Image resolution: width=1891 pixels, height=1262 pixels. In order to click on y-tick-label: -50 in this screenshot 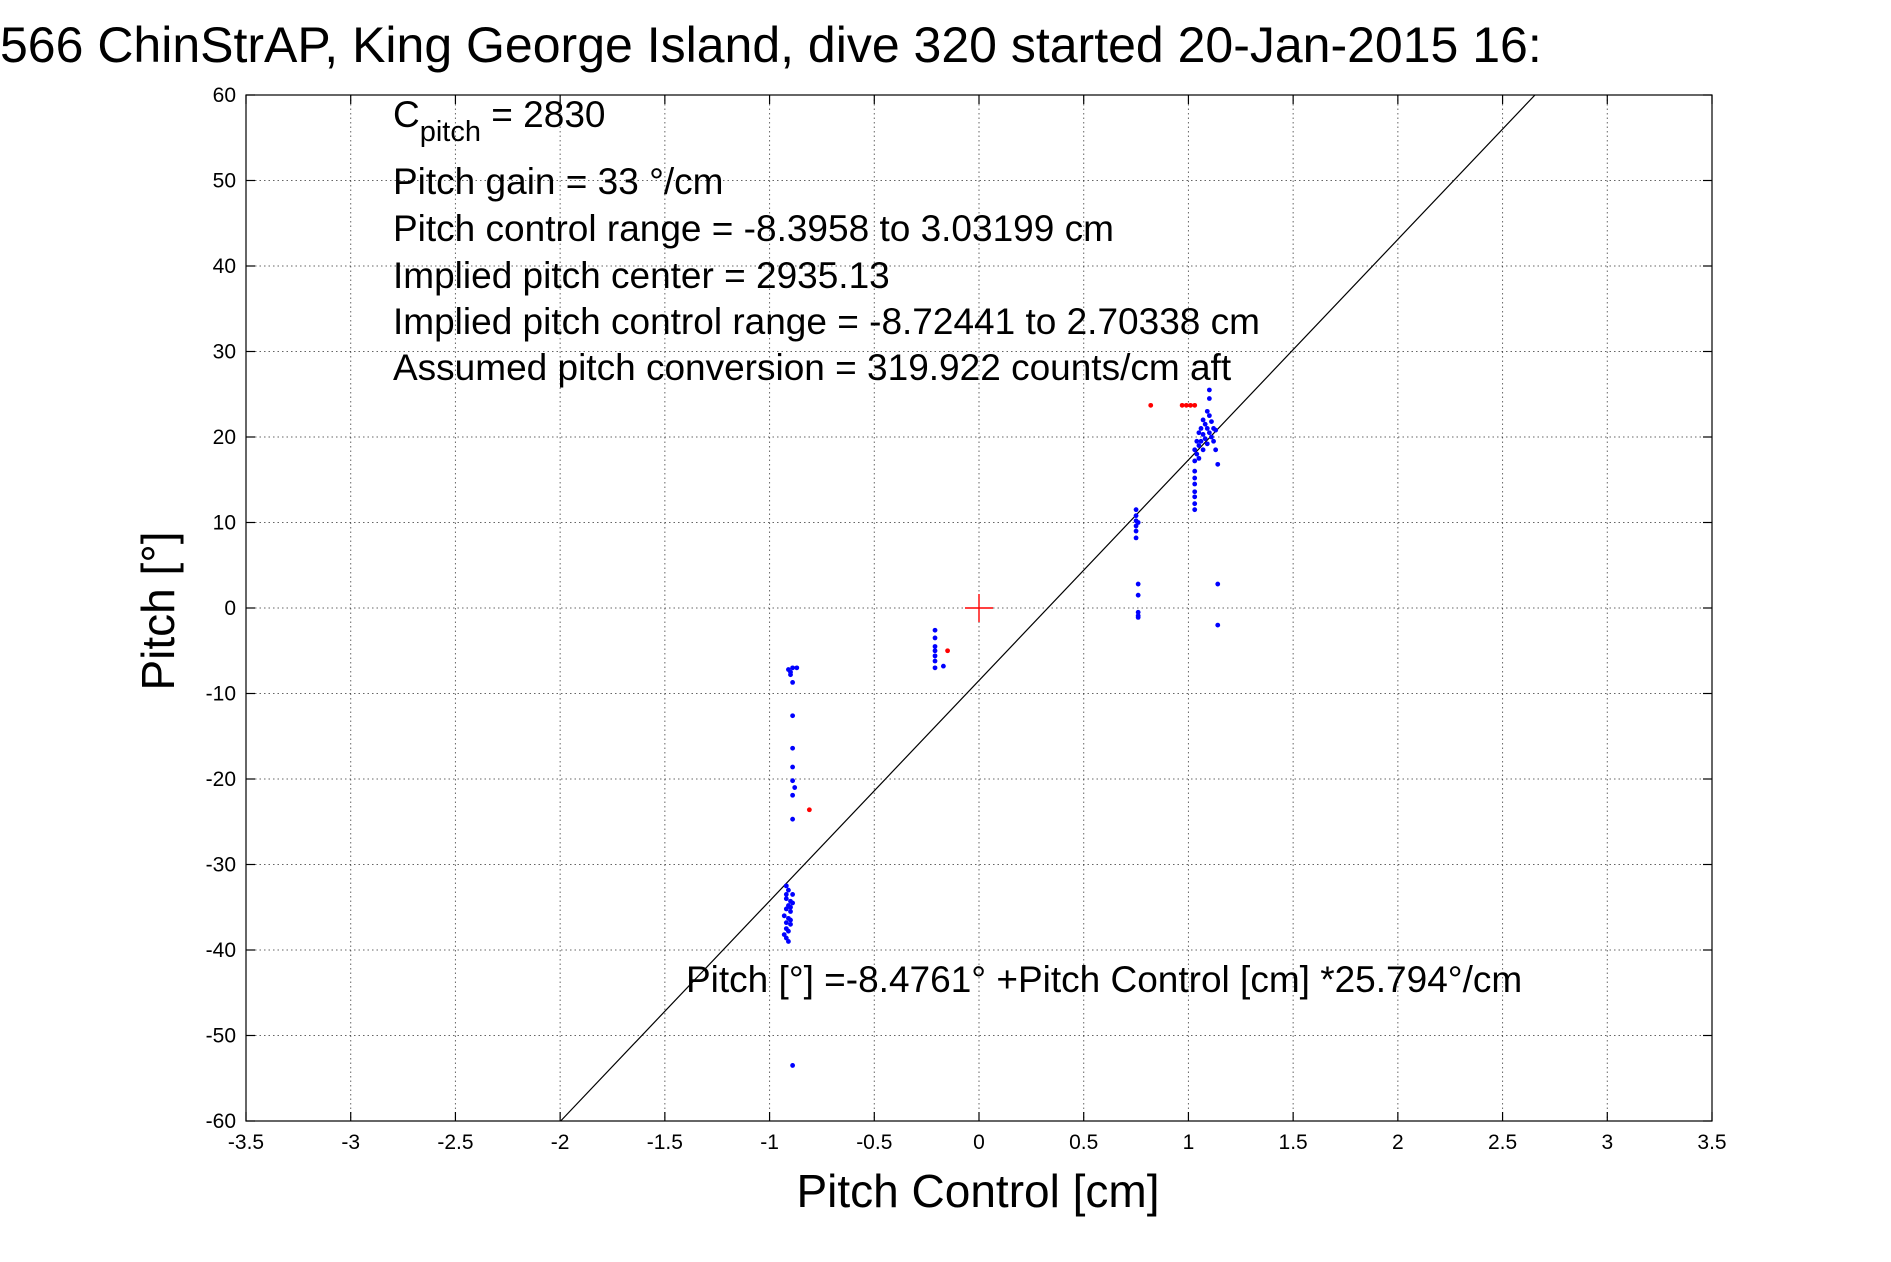, I will do `click(221, 1036)`.